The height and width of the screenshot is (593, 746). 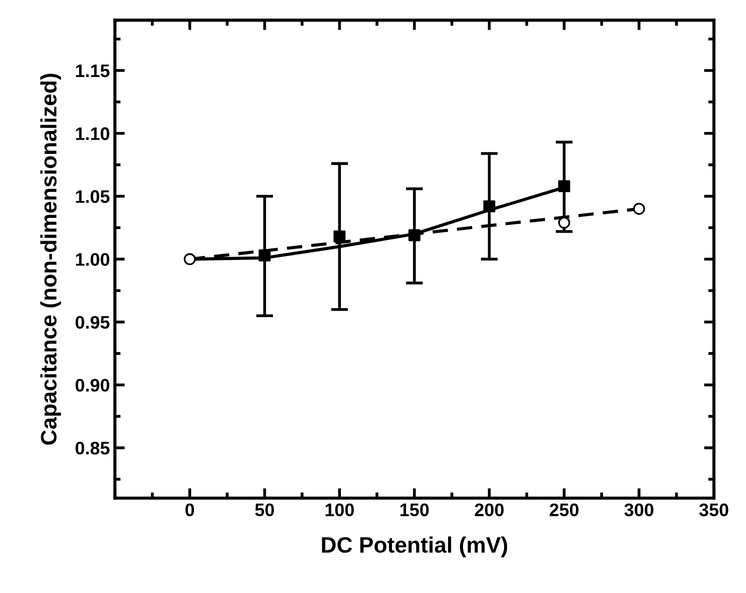 I want to click on y-axis-title: Capacitance (non-dimensionalized), so click(x=50, y=259).